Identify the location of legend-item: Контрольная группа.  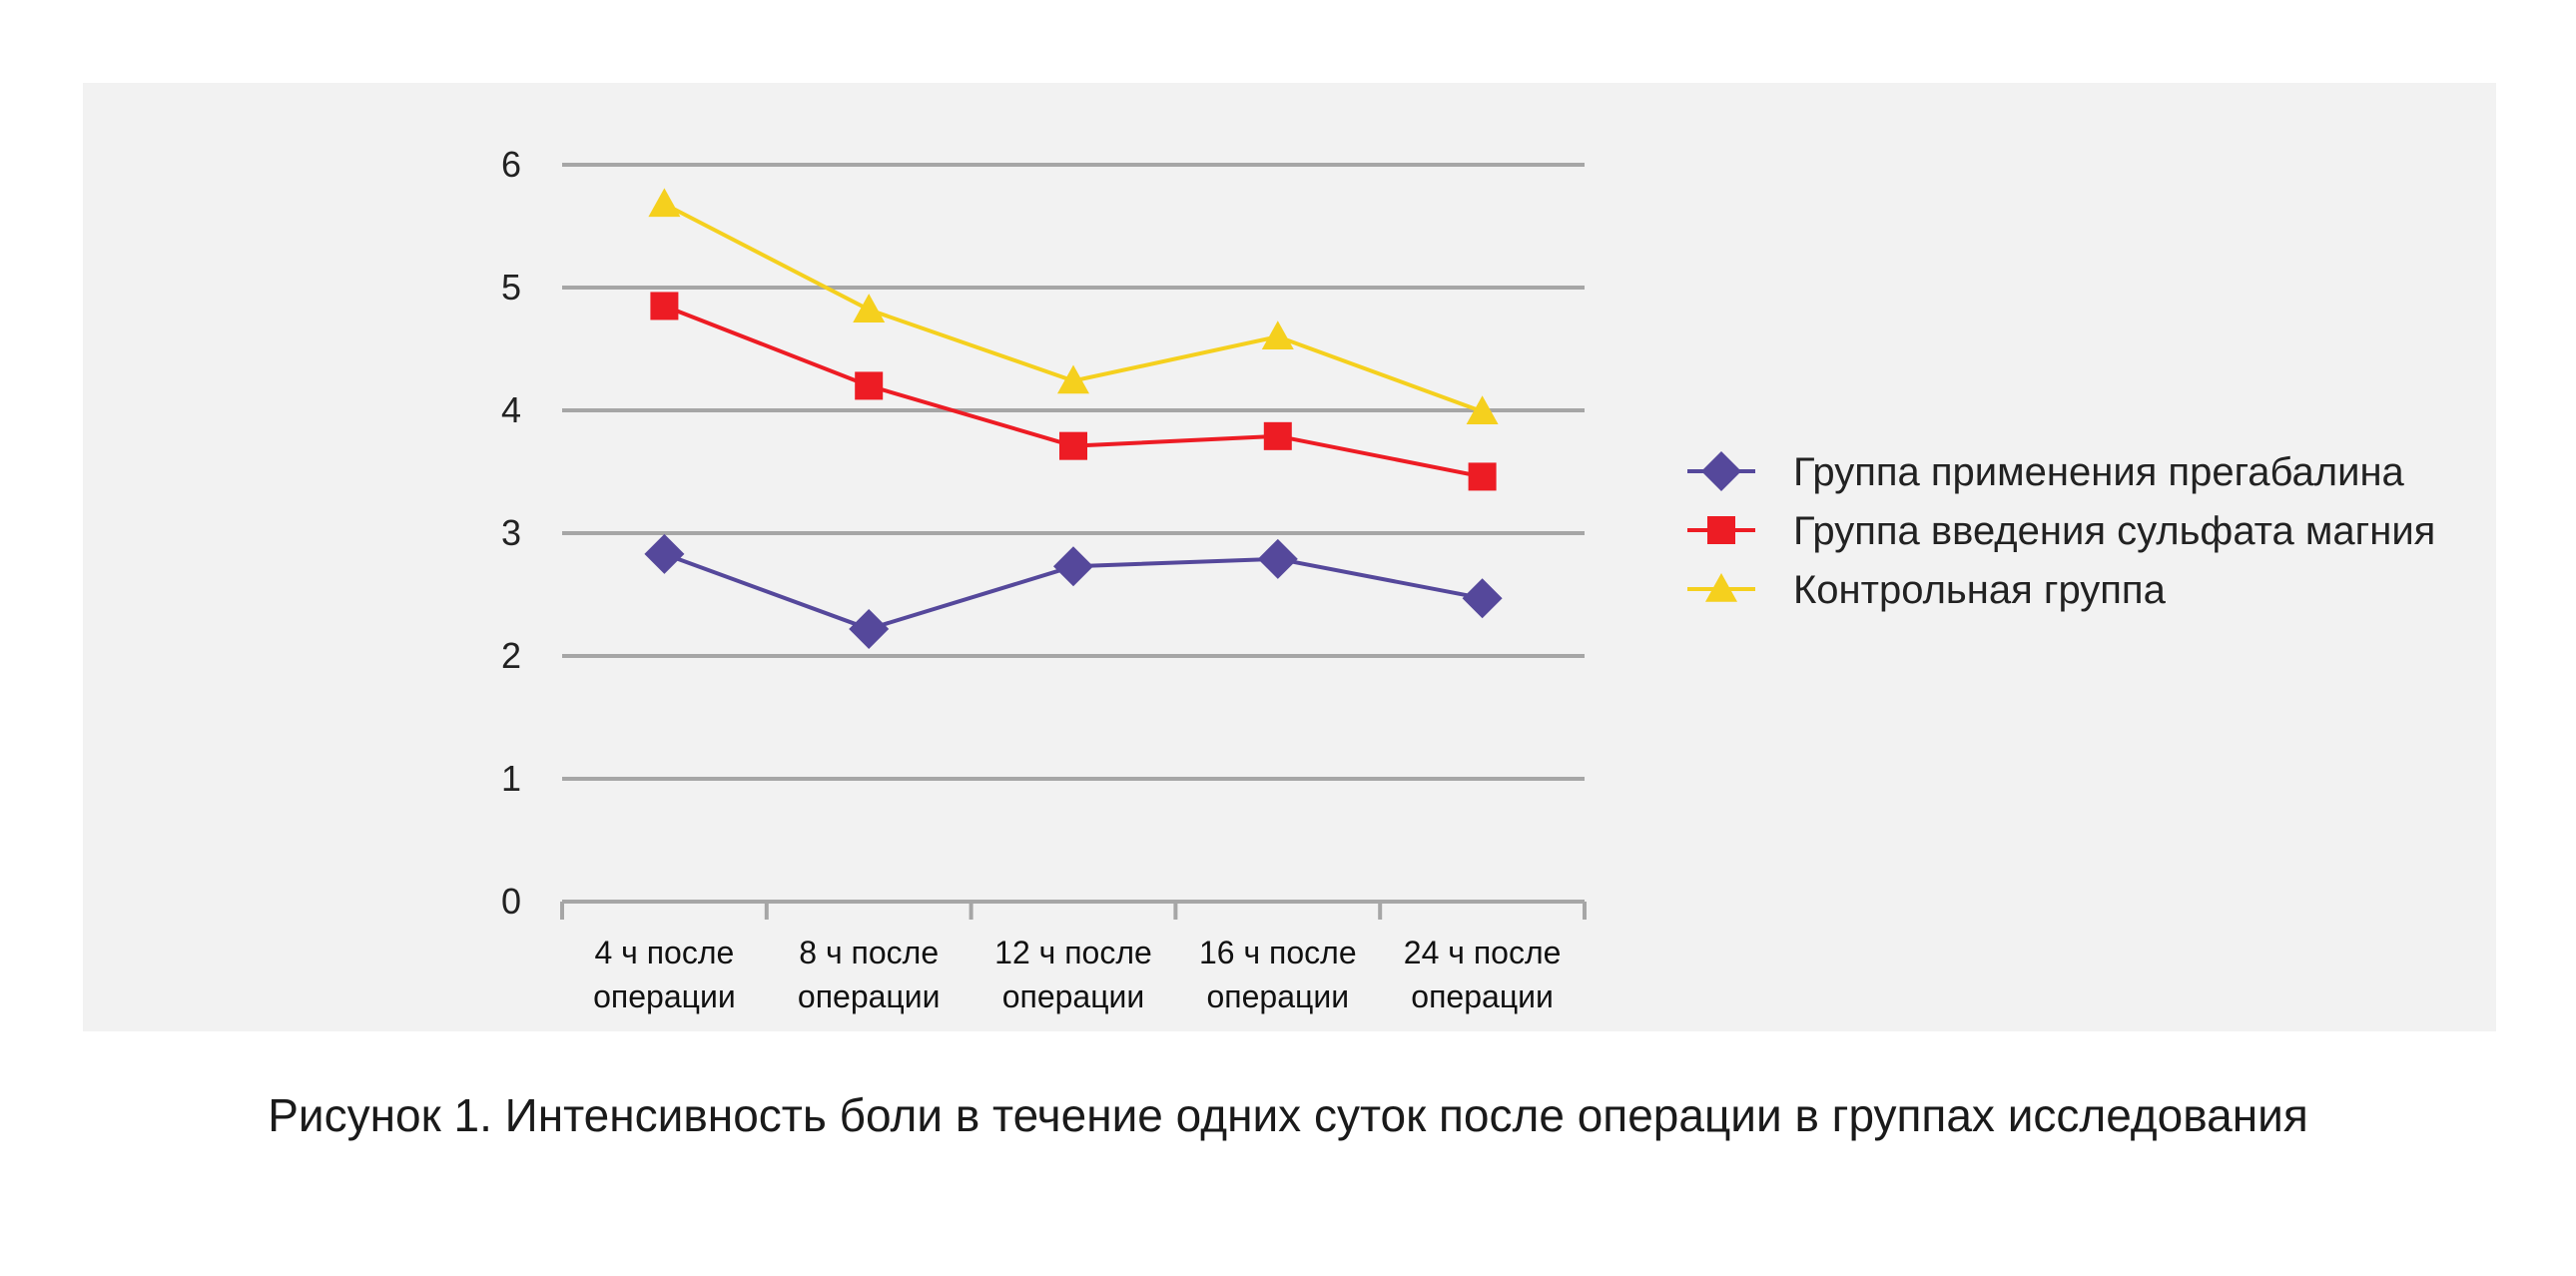
(1927, 590).